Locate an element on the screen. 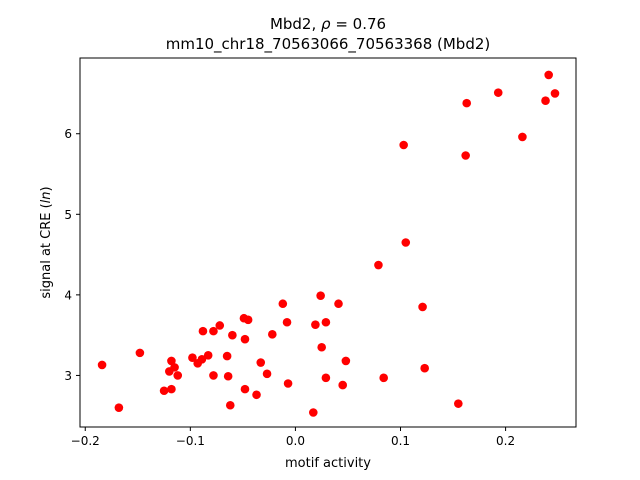  y-tick-label: 5 is located at coordinates (68, 215).